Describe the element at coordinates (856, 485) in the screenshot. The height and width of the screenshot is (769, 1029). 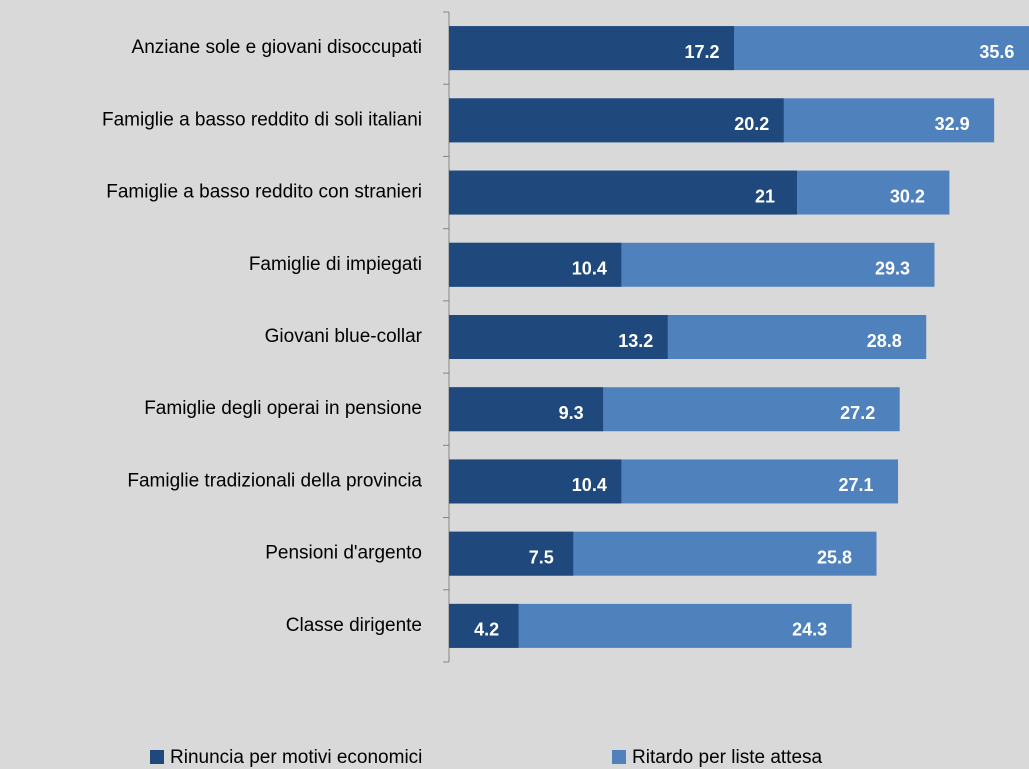
I see `data-label: 27.1` at that location.